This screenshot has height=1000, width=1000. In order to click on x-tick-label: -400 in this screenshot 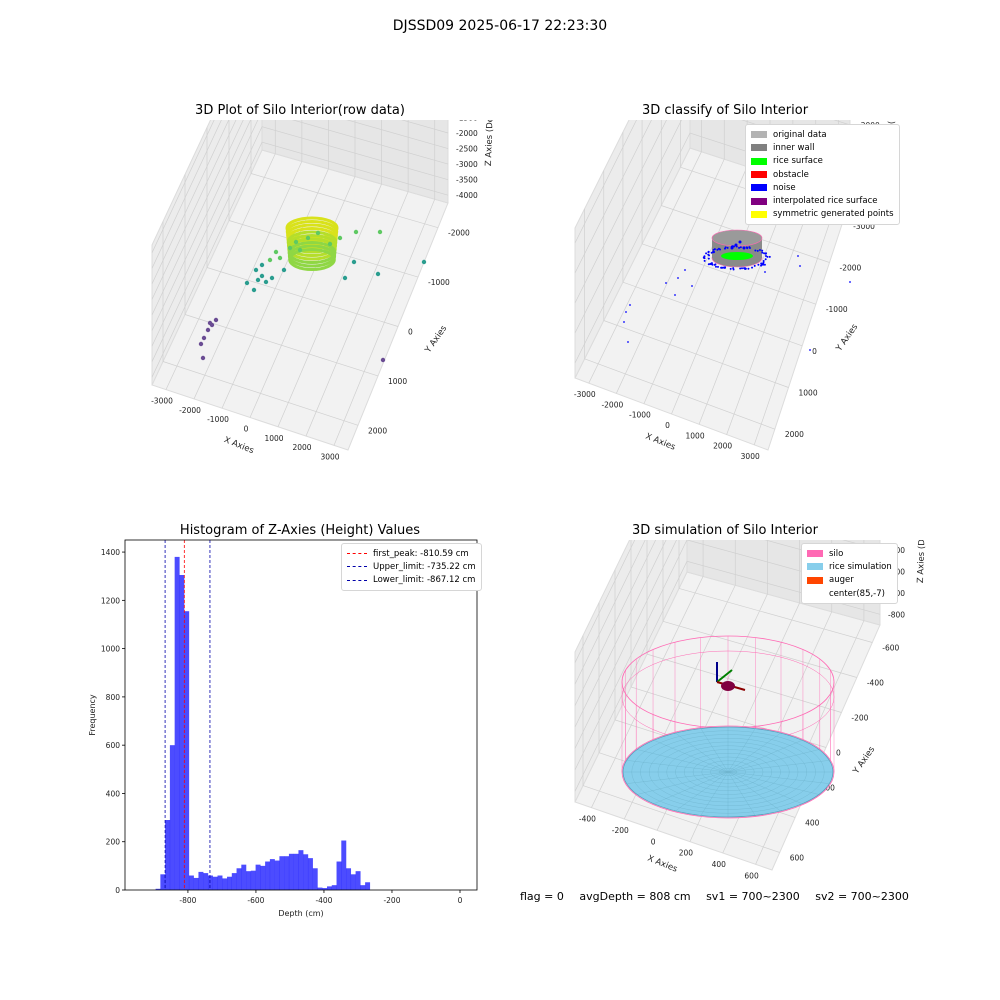, I will do `click(323, 900)`.